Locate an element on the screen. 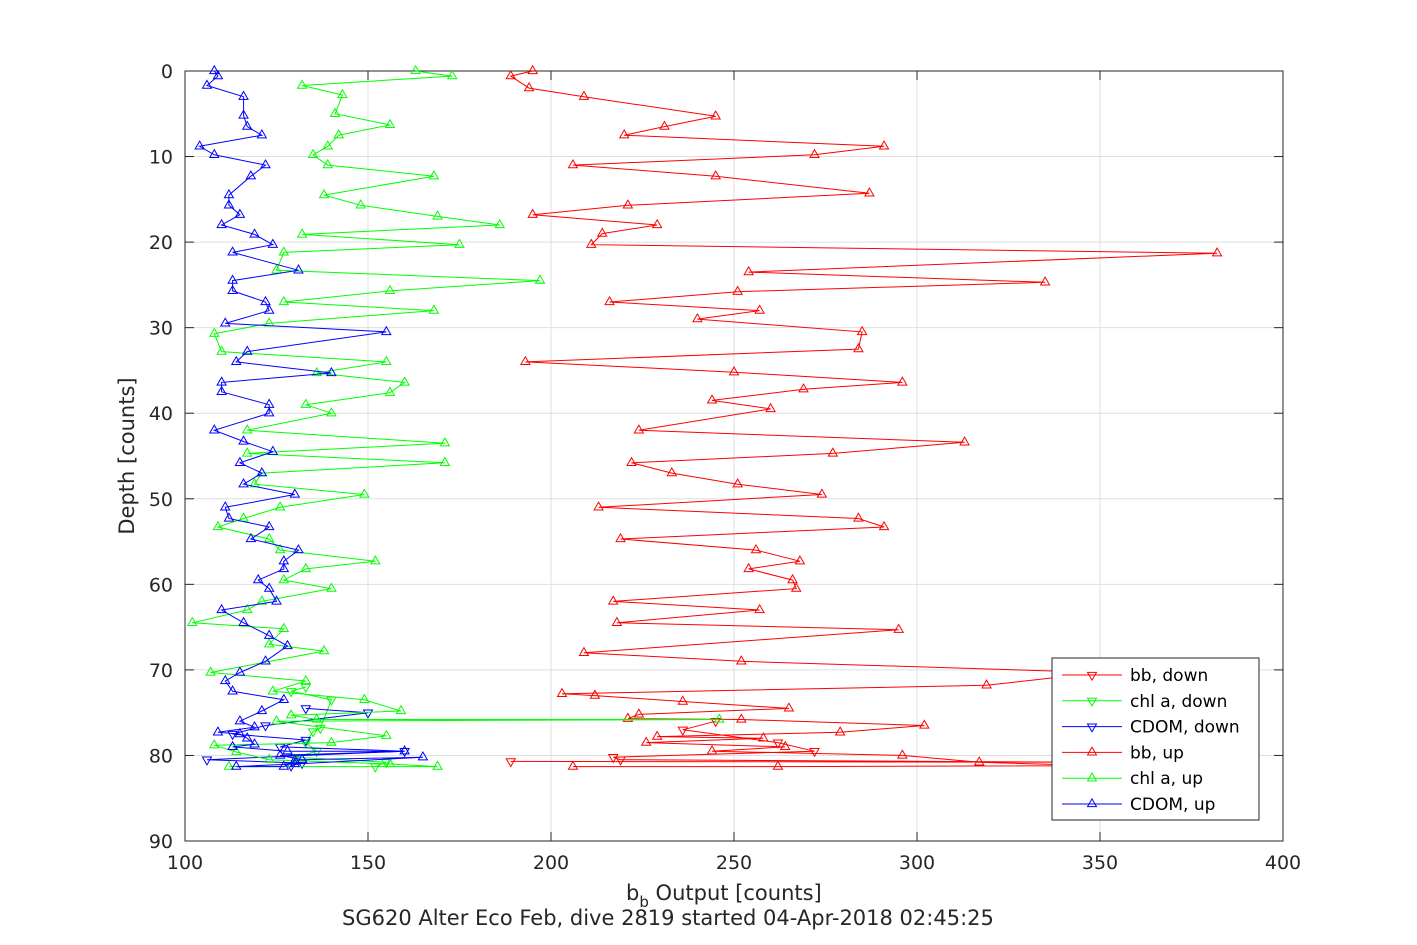 Image resolution: width=1417 pixels, height=945 pixels. legend-label: chl a, down is located at coordinates (1178, 702).